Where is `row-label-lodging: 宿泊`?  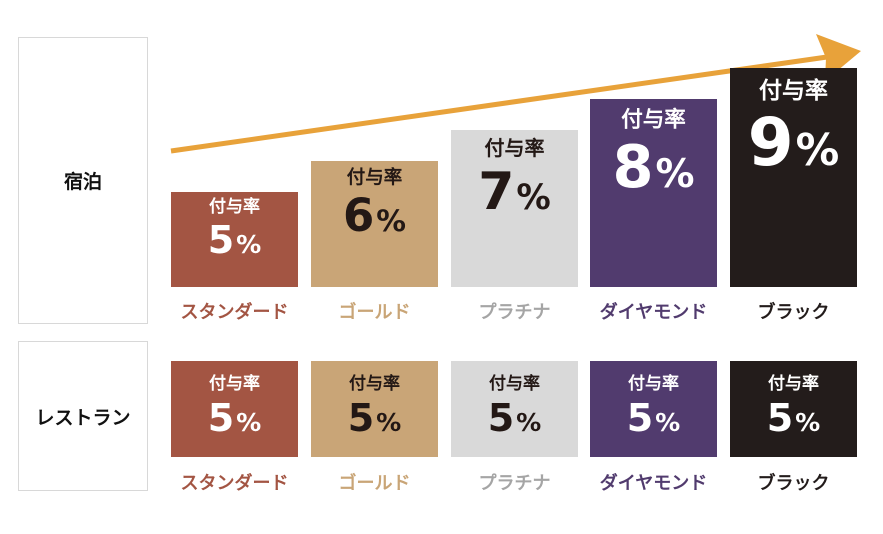 row-label-lodging: 宿泊 is located at coordinates (83, 180).